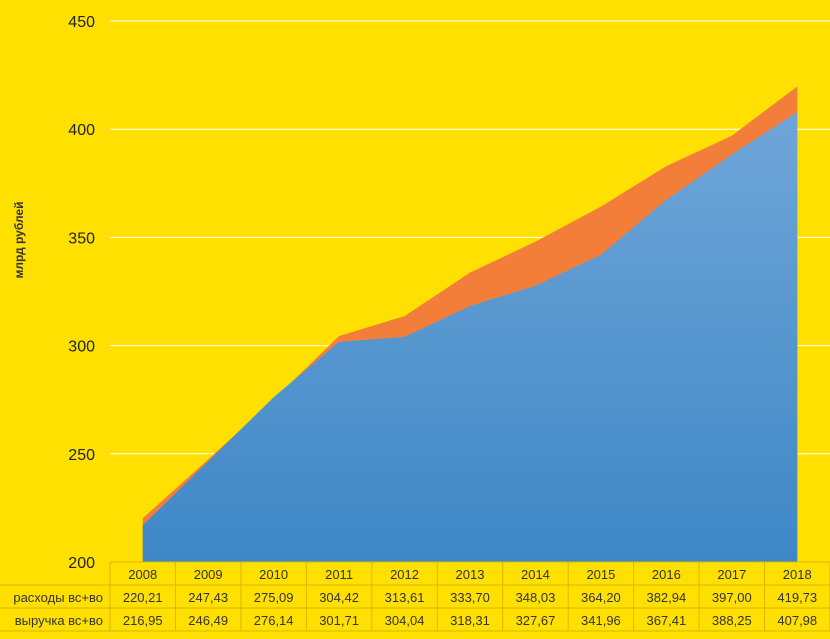  What do you see at coordinates (81, 347) in the screenshot?
I see `y-tick-label: 300` at bounding box center [81, 347].